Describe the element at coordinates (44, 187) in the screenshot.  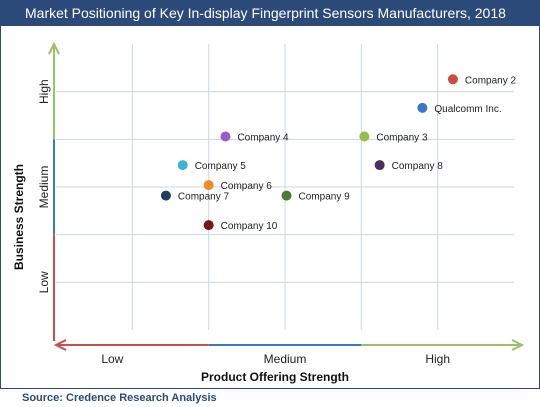
I see `y-level-label: Medium` at that location.